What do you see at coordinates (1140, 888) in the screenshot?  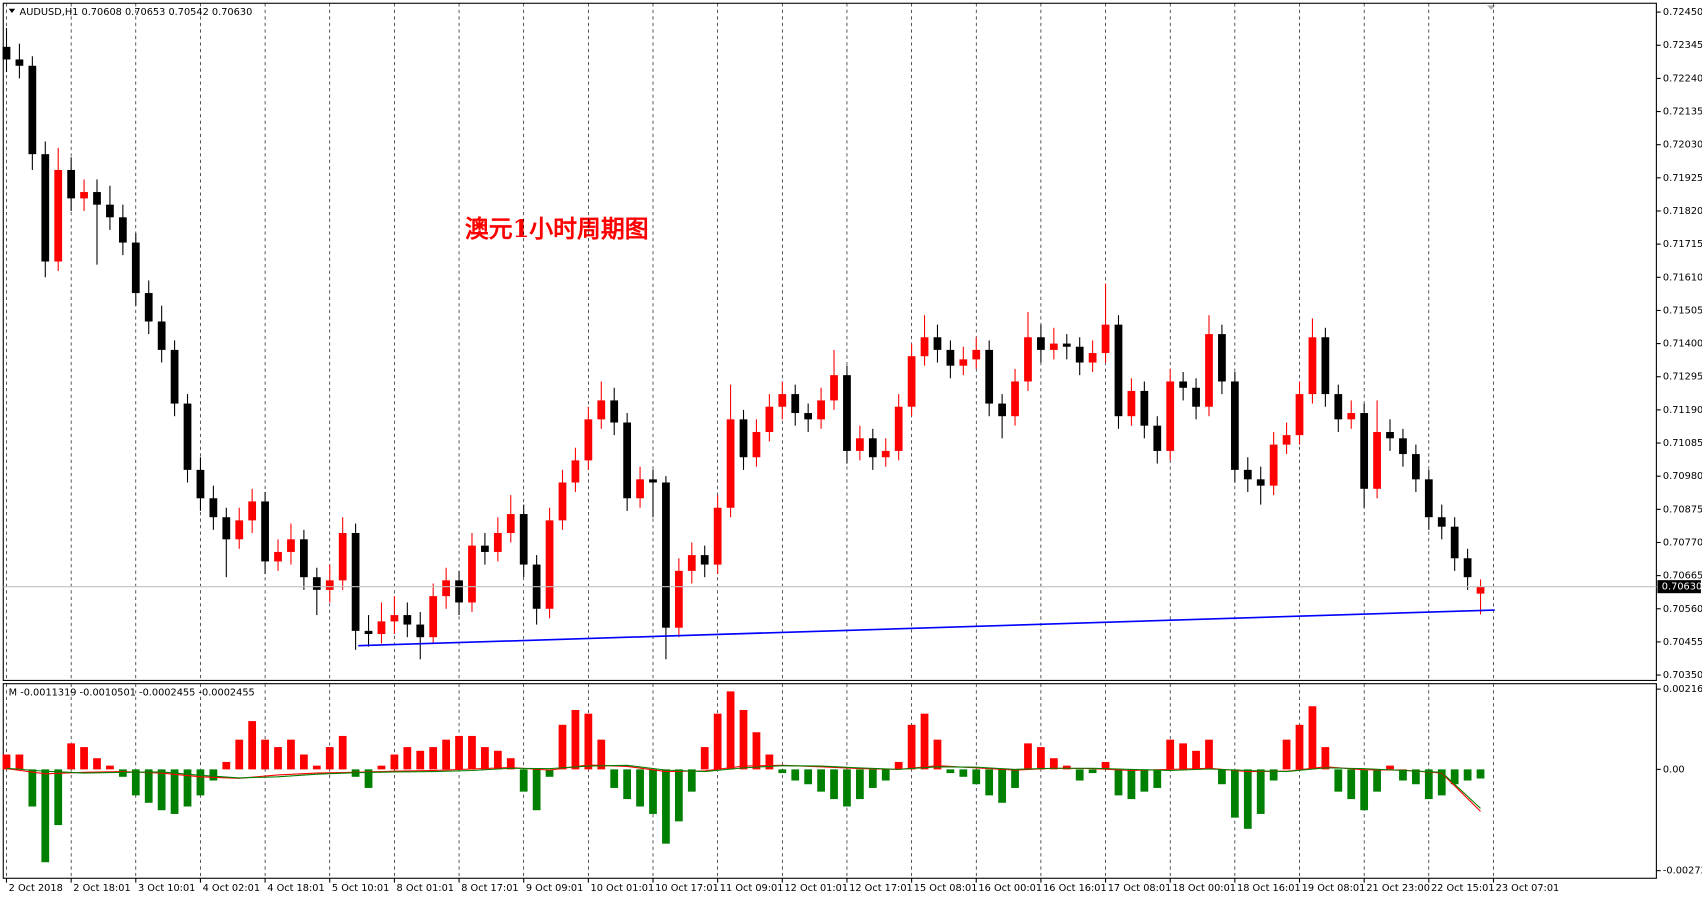 I see `x-tick-label: 17 Oct 08:01` at bounding box center [1140, 888].